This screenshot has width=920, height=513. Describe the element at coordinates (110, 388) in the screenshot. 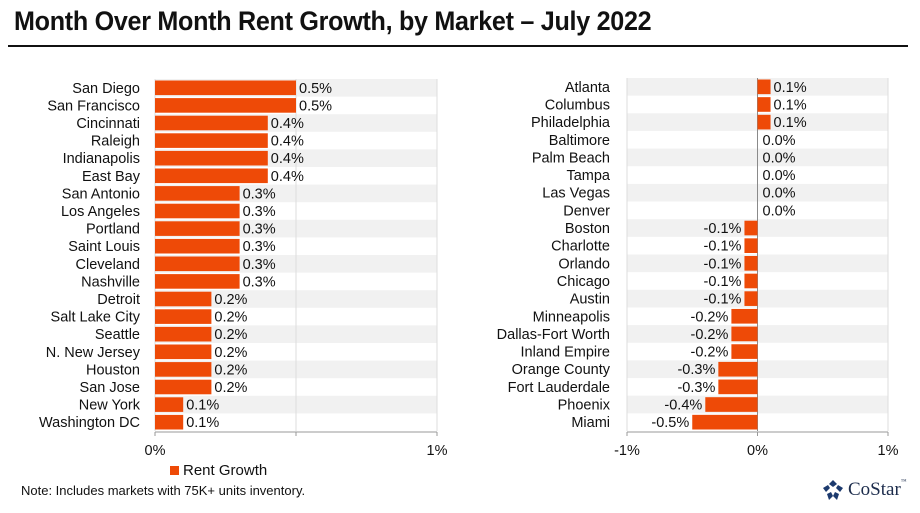

I see `category-label: San Jose` at that location.